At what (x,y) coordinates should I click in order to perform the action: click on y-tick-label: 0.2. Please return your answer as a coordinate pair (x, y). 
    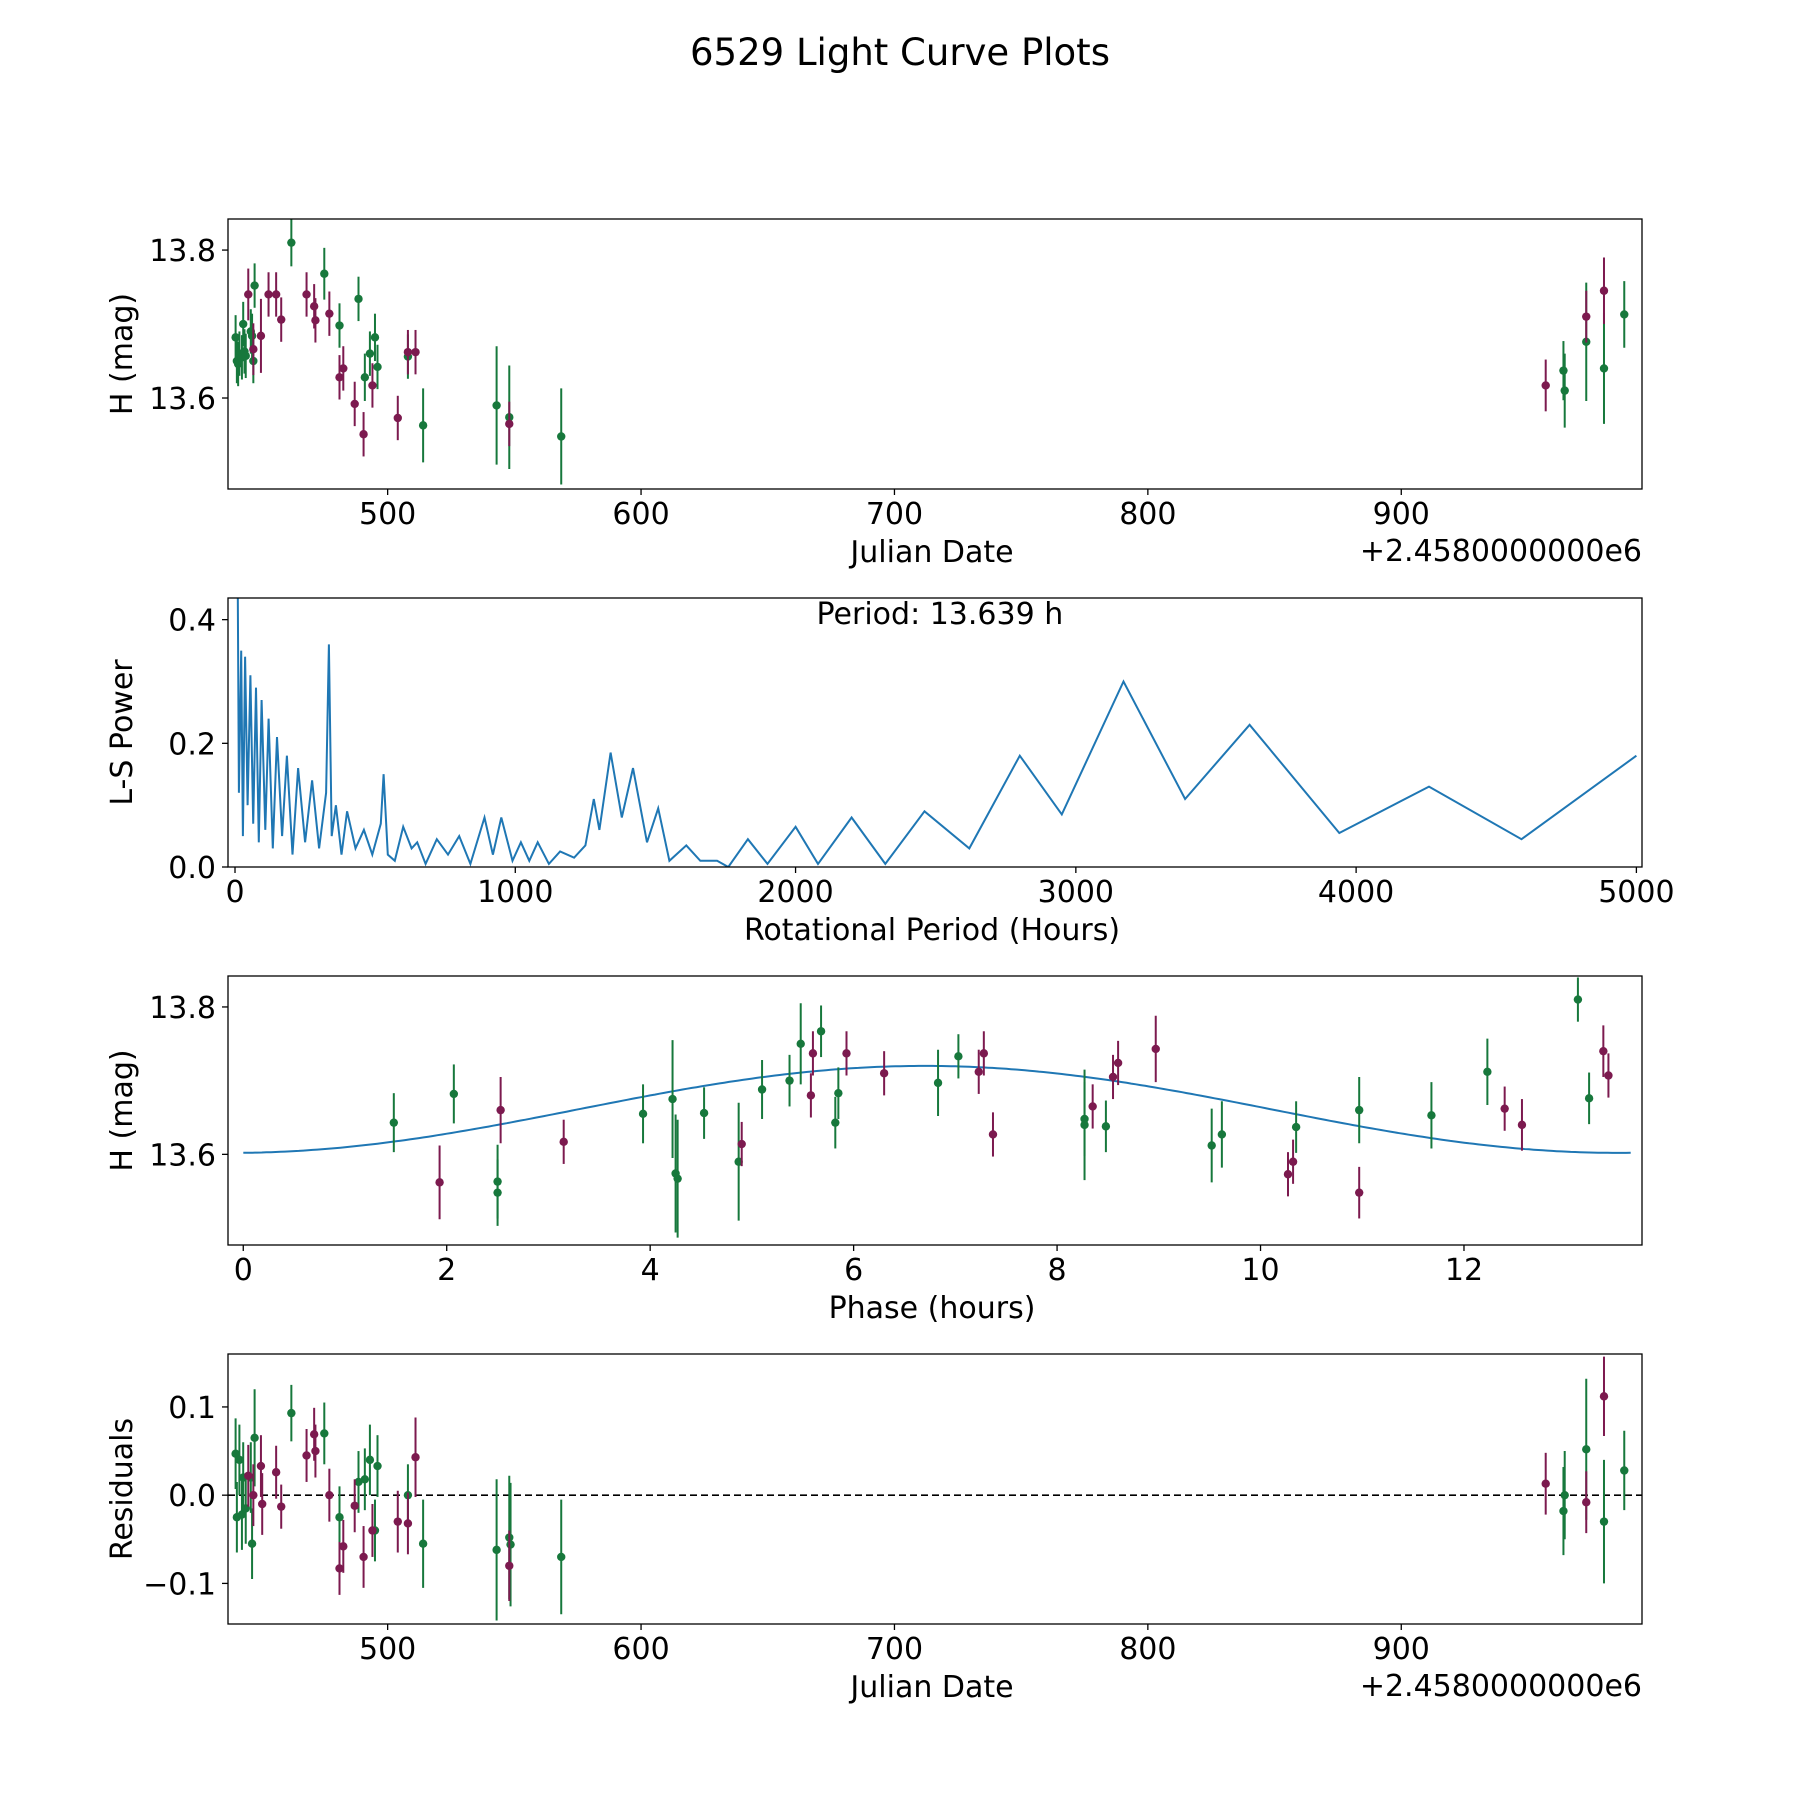
    Looking at the image, I should click on (192, 744).